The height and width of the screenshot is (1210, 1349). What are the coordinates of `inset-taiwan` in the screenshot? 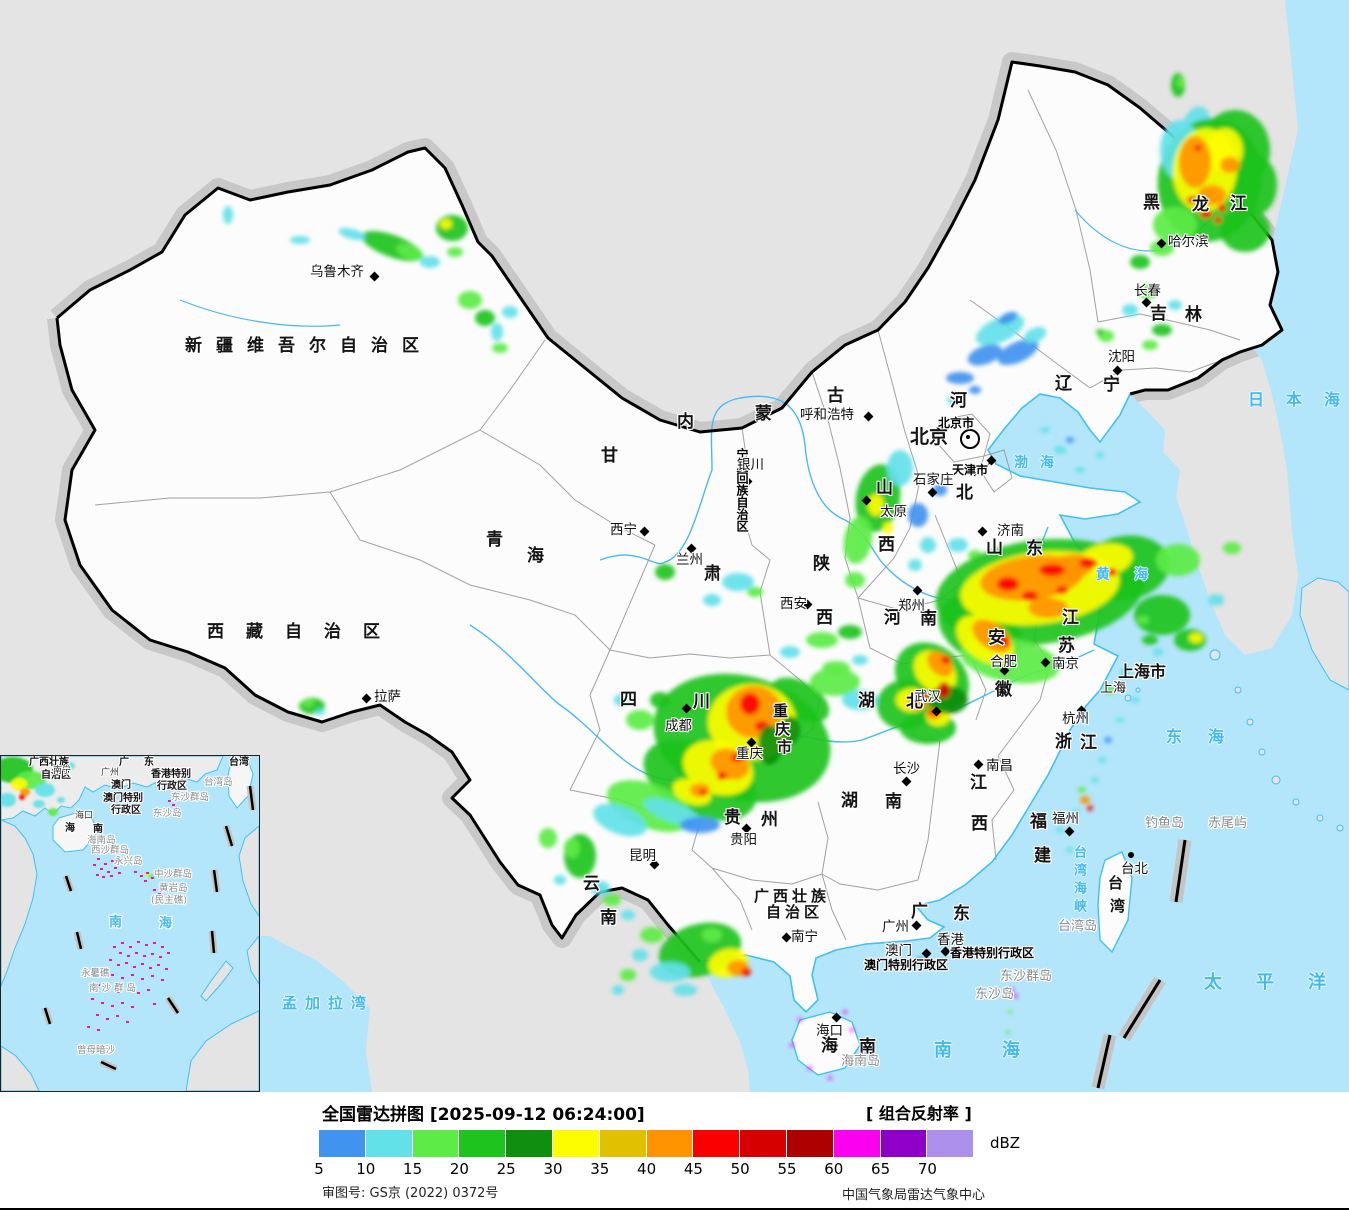 It's located at (240, 783).